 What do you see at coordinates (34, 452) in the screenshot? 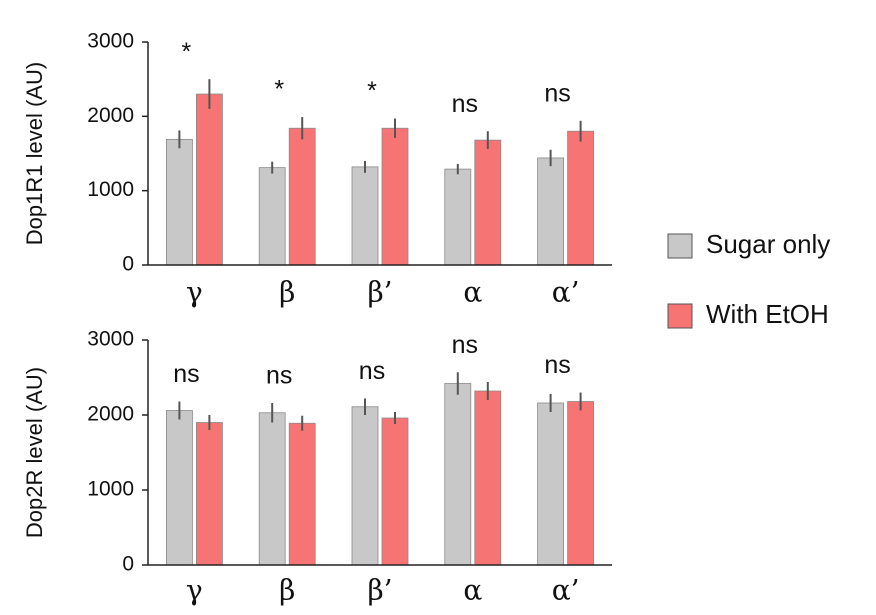
I see `y-axis-label: Dop2R level (AU)` at bounding box center [34, 452].